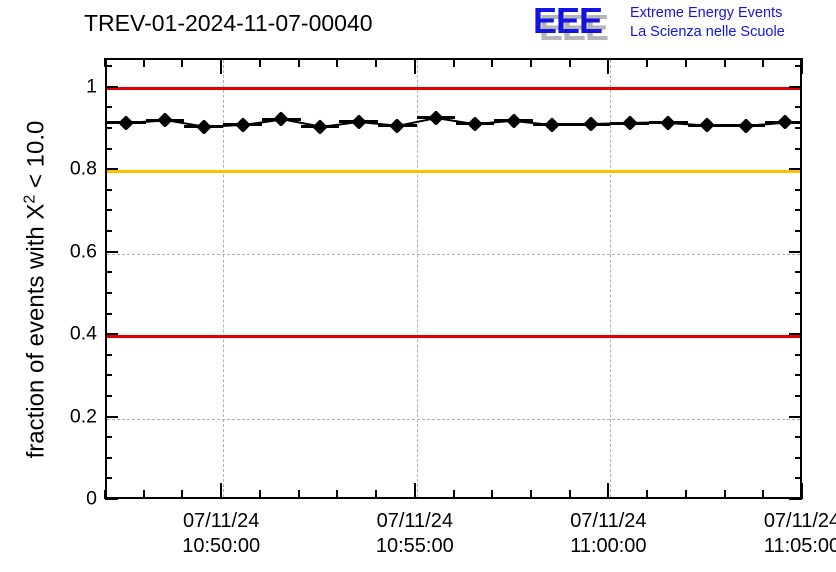 The image size is (836, 572). Describe the element at coordinates (795, 334) in the screenshot. I see `y-tick-right-0.4` at that location.